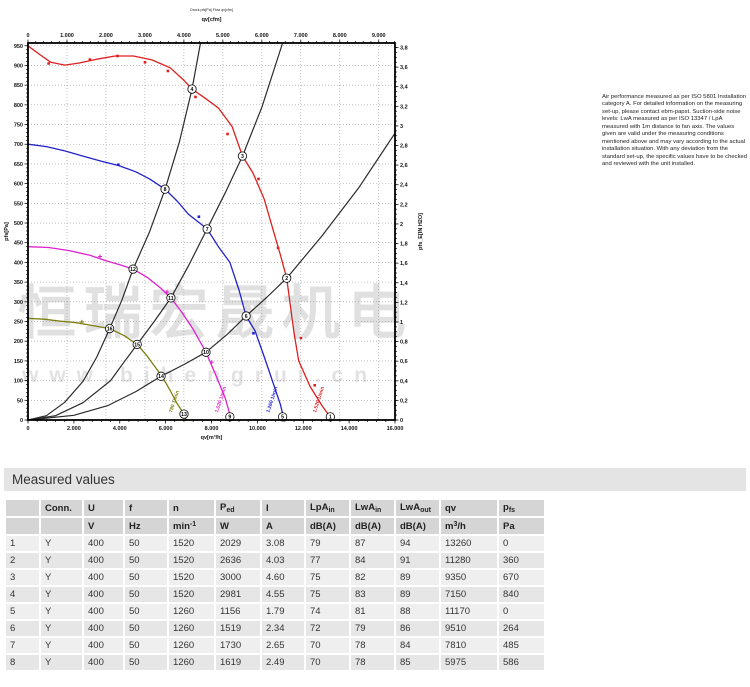 This screenshot has width=750, height=687. What do you see at coordinates (469, 611) in the screenshot?
I see `table-cell: 11170` at bounding box center [469, 611].